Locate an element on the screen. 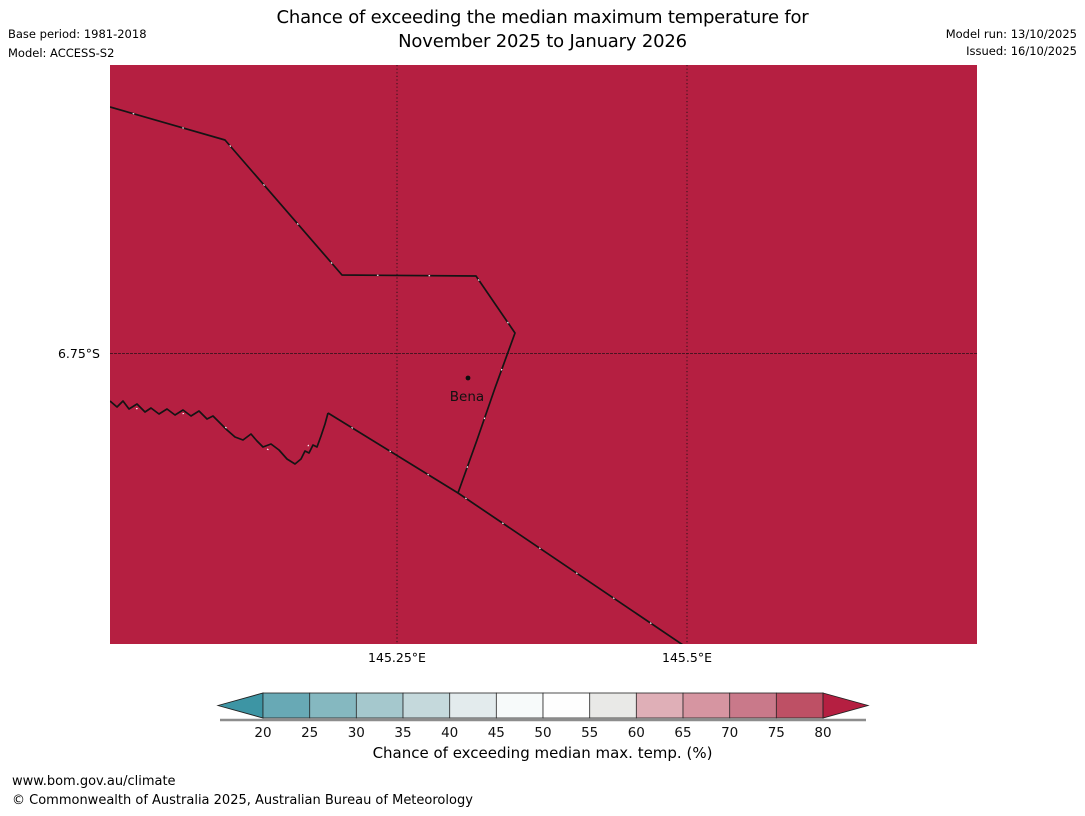  model-label: Model: ACCESS-S2 is located at coordinates (61, 52).